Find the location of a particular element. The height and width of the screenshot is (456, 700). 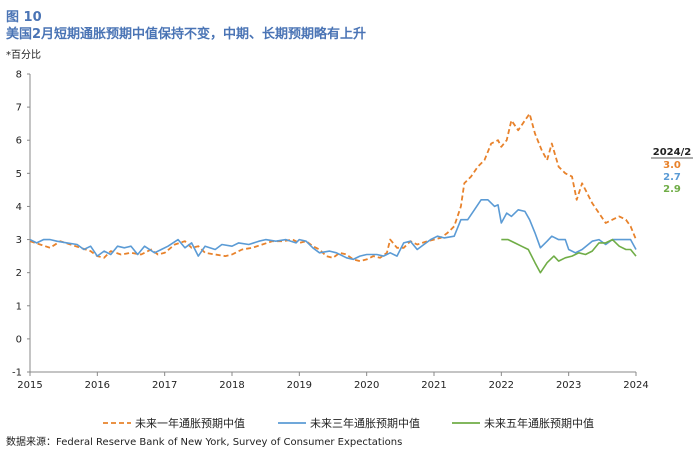

chart-legend: 未来一年通胀预期中值 未来三年通胀预期中值 未来五年通胀预期中值 is located at coordinates (348, 423).